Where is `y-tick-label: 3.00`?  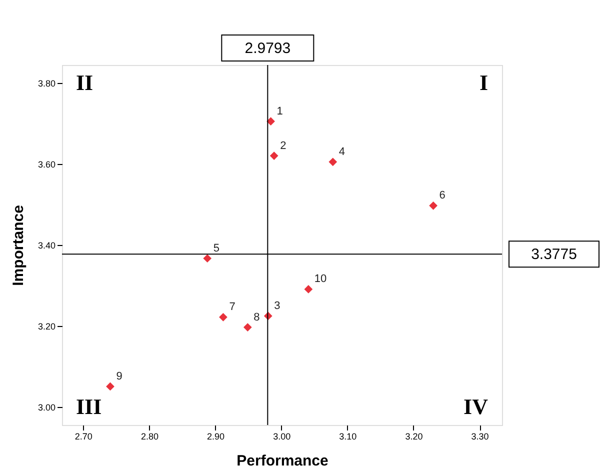 y-tick-label: 3.00 is located at coordinates (47, 407).